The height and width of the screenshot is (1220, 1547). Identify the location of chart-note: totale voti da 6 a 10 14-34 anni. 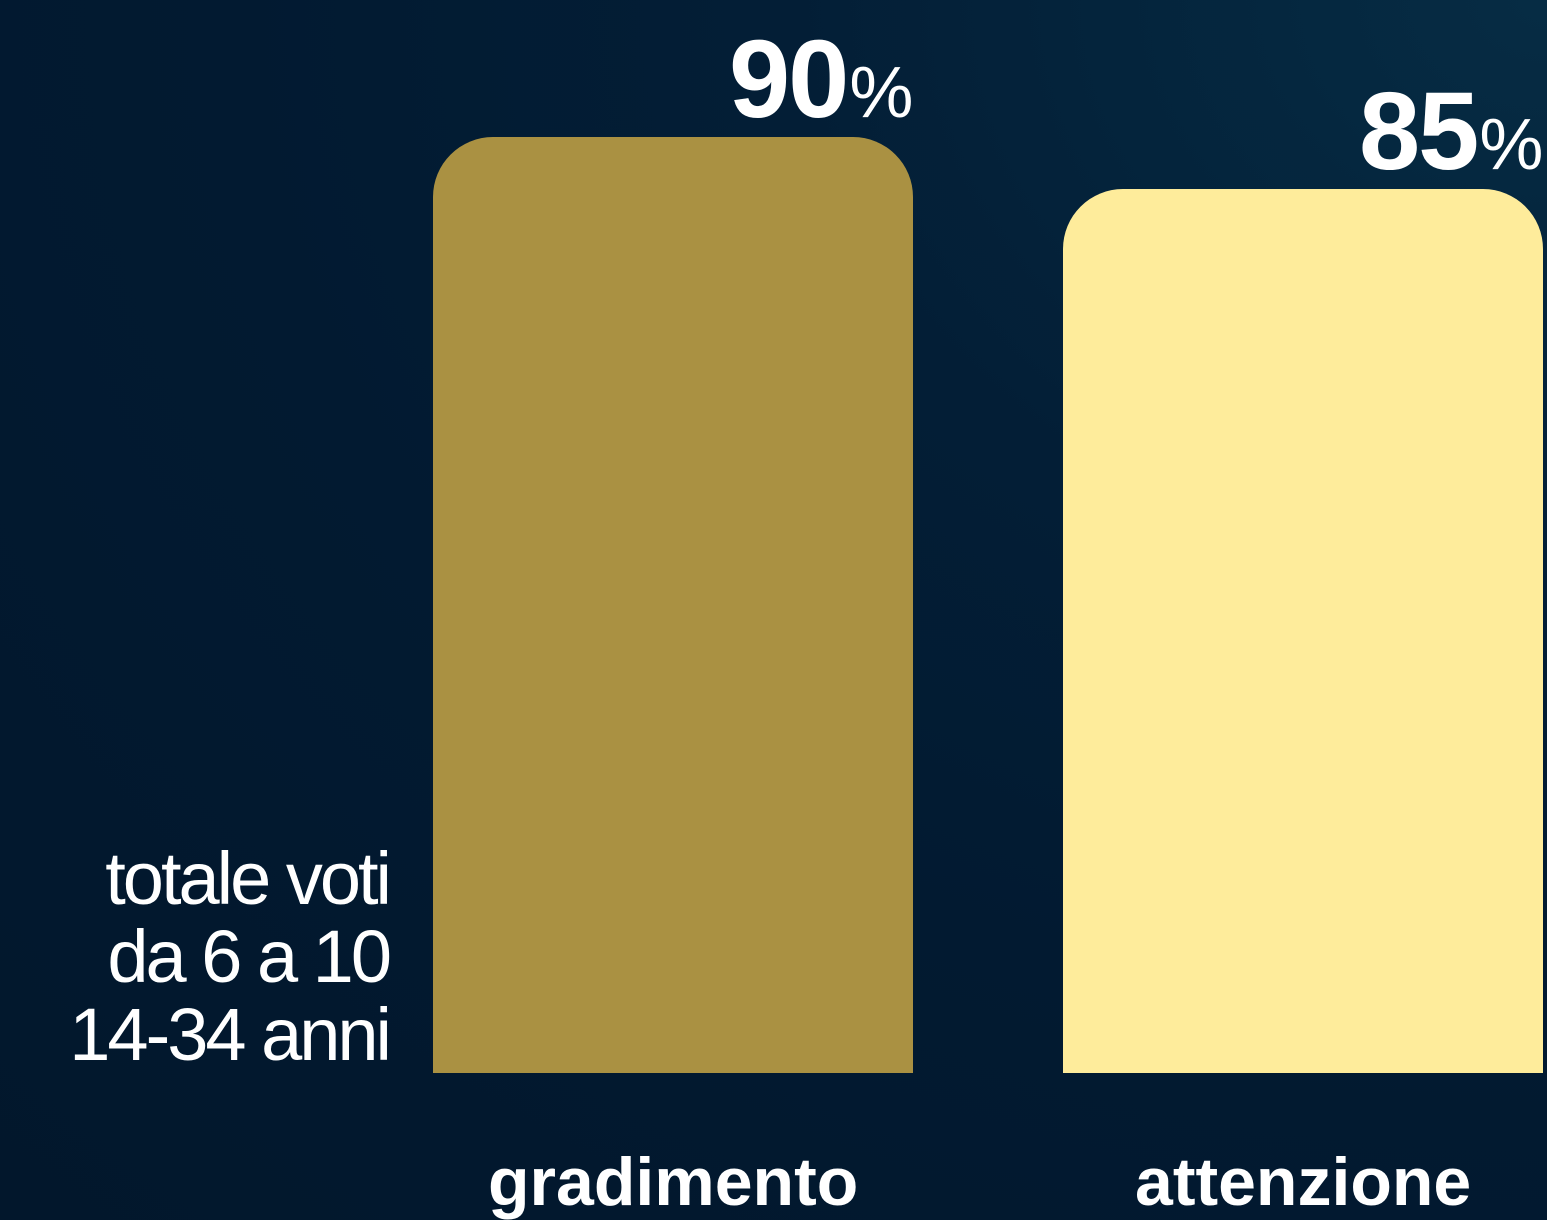
(230, 956).